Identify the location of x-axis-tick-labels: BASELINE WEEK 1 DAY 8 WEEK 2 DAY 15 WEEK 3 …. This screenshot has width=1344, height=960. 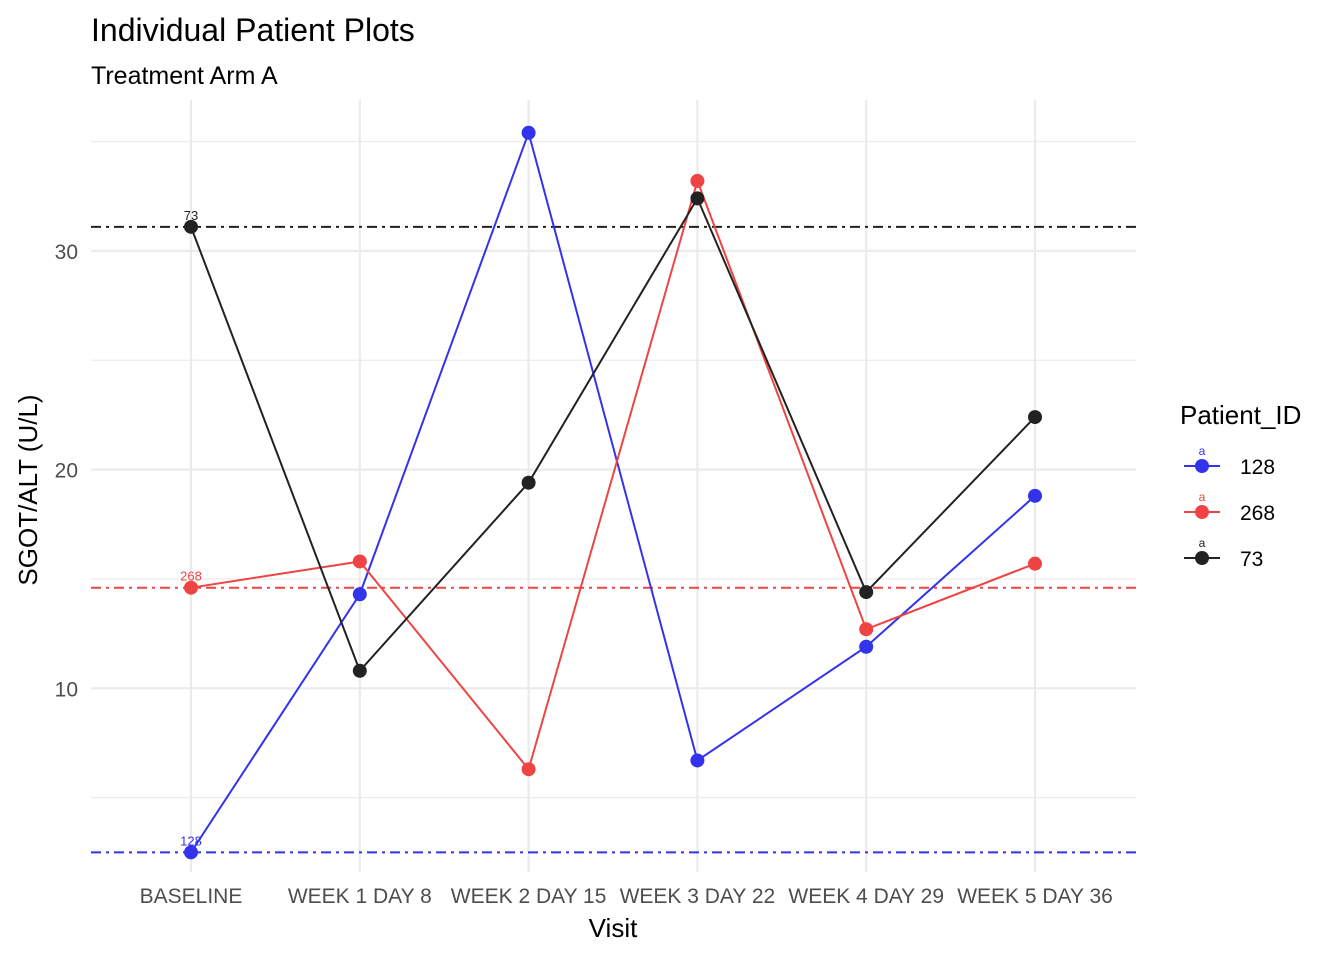
(626, 896).